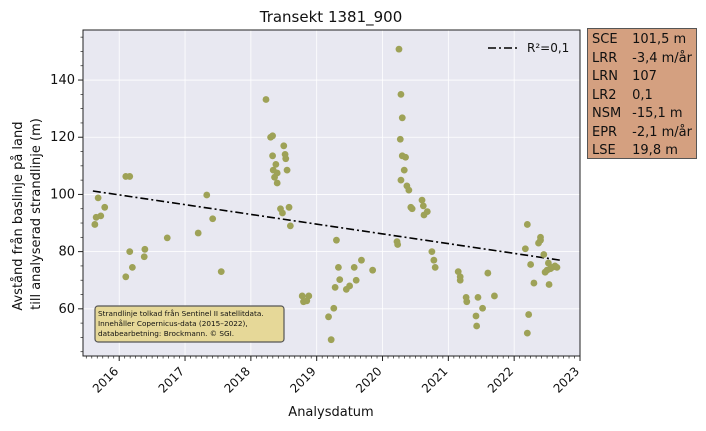  I want to click on x-tick-label: 2016, so click(105, 379).